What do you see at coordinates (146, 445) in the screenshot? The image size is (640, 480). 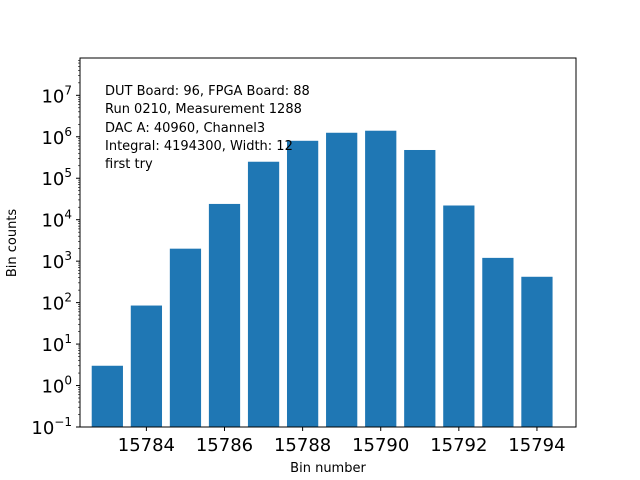 I see `x-tick-label: 15784` at bounding box center [146, 445].